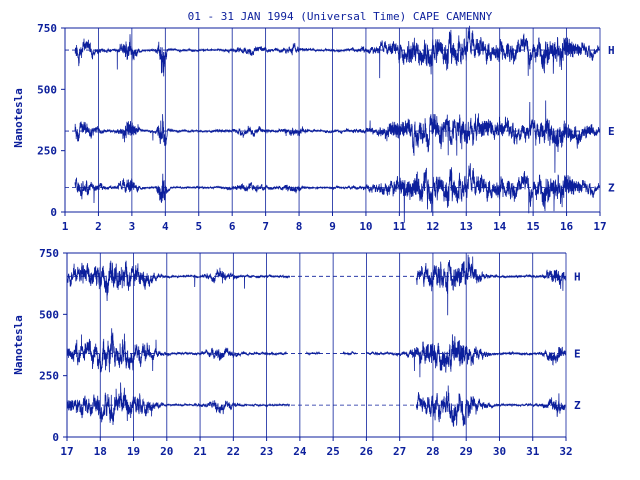  Describe the element at coordinates (400, 226) in the screenshot. I see `x-tick-label: 11` at that location.